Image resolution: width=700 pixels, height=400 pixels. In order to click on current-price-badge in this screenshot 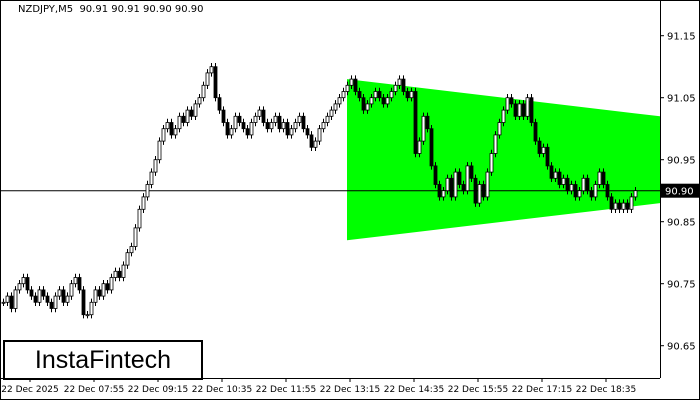, I will do `click(680, 190)`.